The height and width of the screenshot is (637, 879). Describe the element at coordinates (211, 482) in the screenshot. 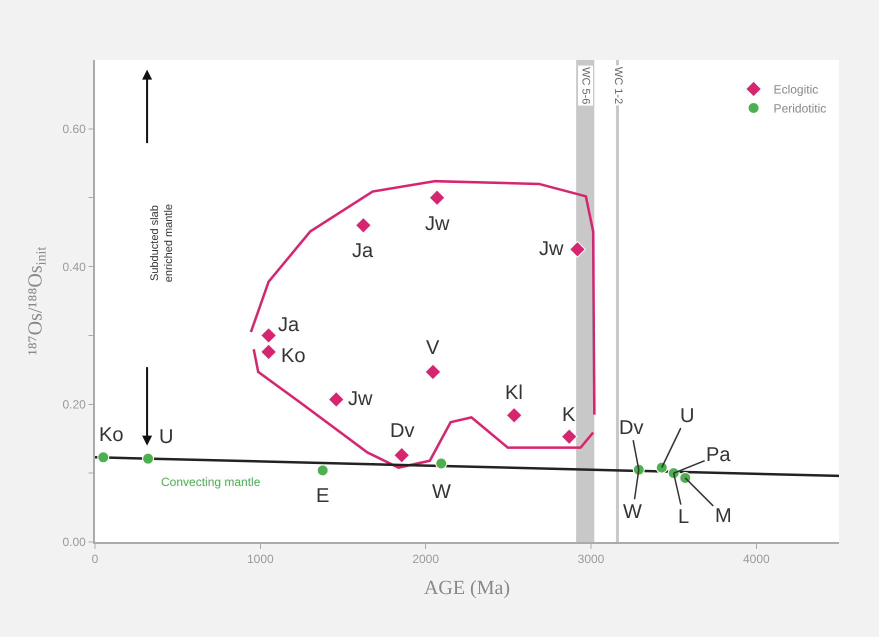

I see `annotation: Convecting mantle` at that location.